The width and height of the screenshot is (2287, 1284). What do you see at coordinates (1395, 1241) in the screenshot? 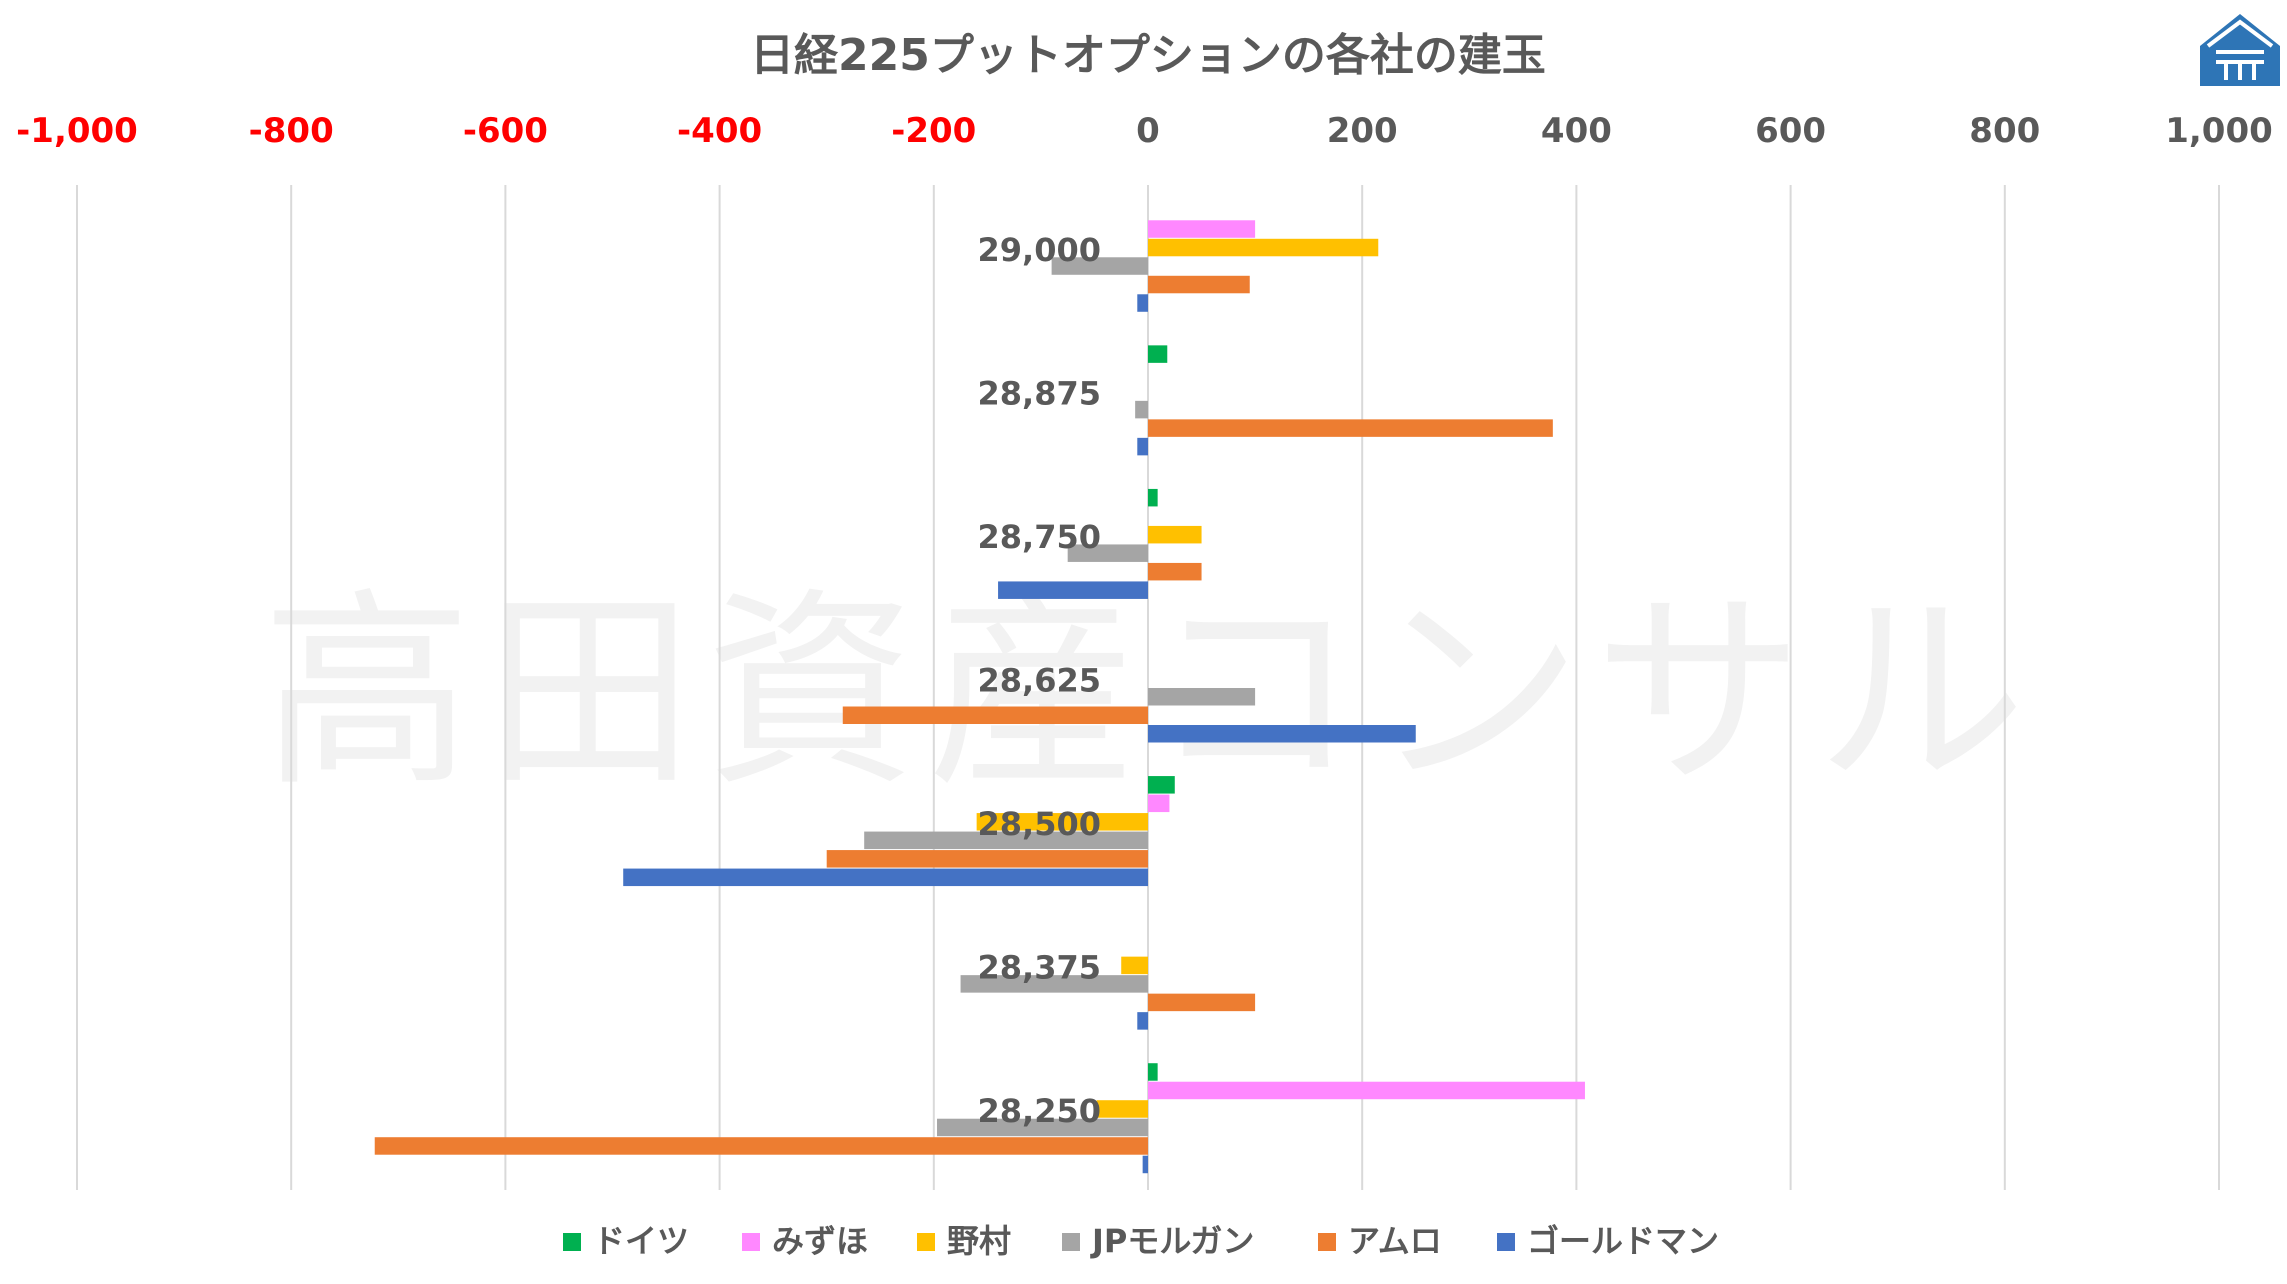
I see `legend-label: アムロ` at bounding box center [1395, 1241].